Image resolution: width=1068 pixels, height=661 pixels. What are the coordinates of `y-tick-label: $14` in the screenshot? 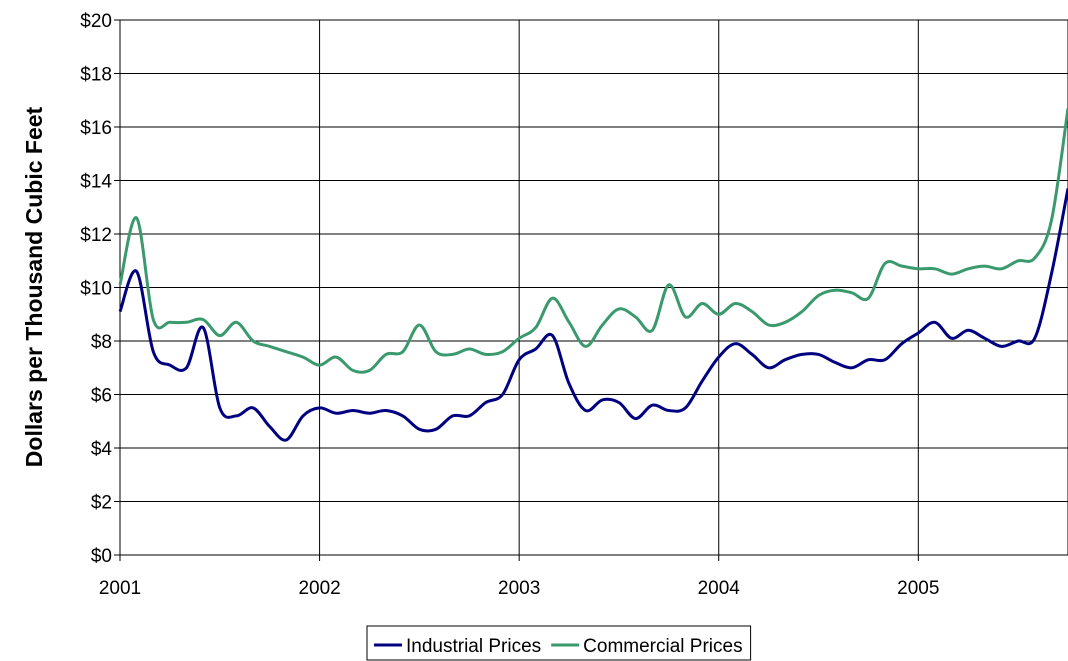 It's located at (96, 182).